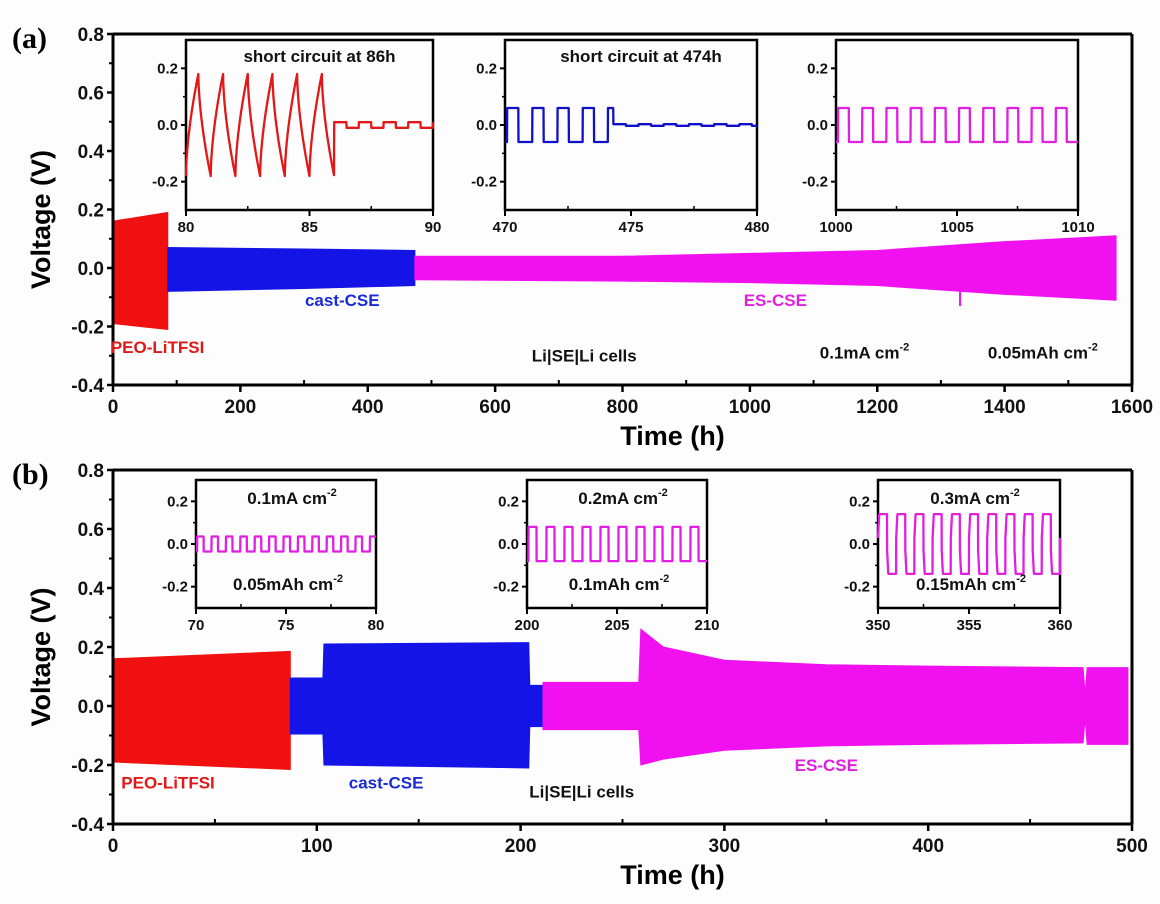  I want to click on inset-x-tick-label: 200, so click(526, 625).